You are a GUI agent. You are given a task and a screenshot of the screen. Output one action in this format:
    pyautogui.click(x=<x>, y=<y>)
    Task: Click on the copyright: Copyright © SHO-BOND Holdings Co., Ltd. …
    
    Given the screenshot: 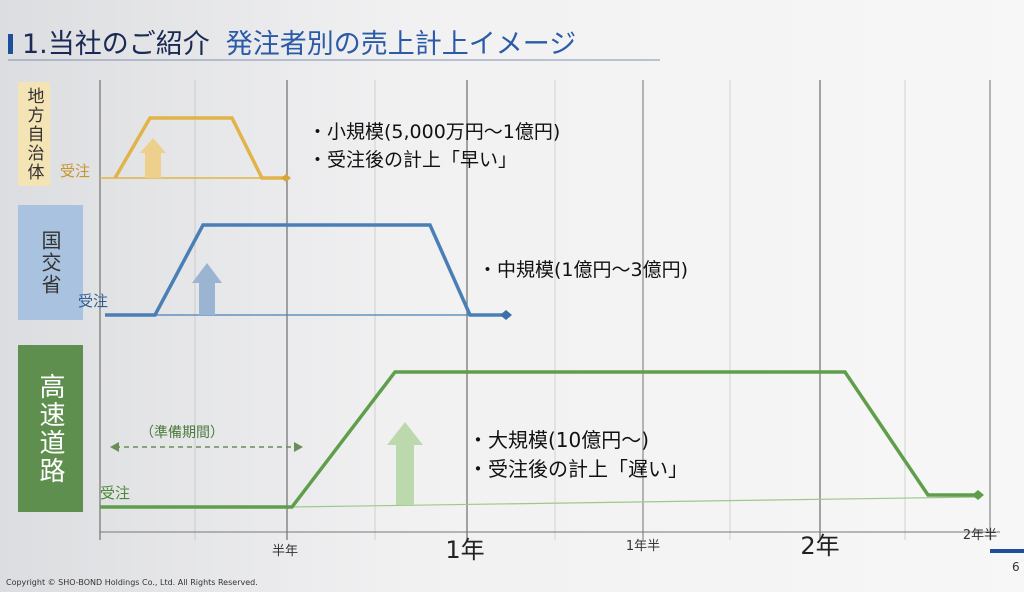 What is the action you would take?
    pyautogui.click(x=132, y=582)
    